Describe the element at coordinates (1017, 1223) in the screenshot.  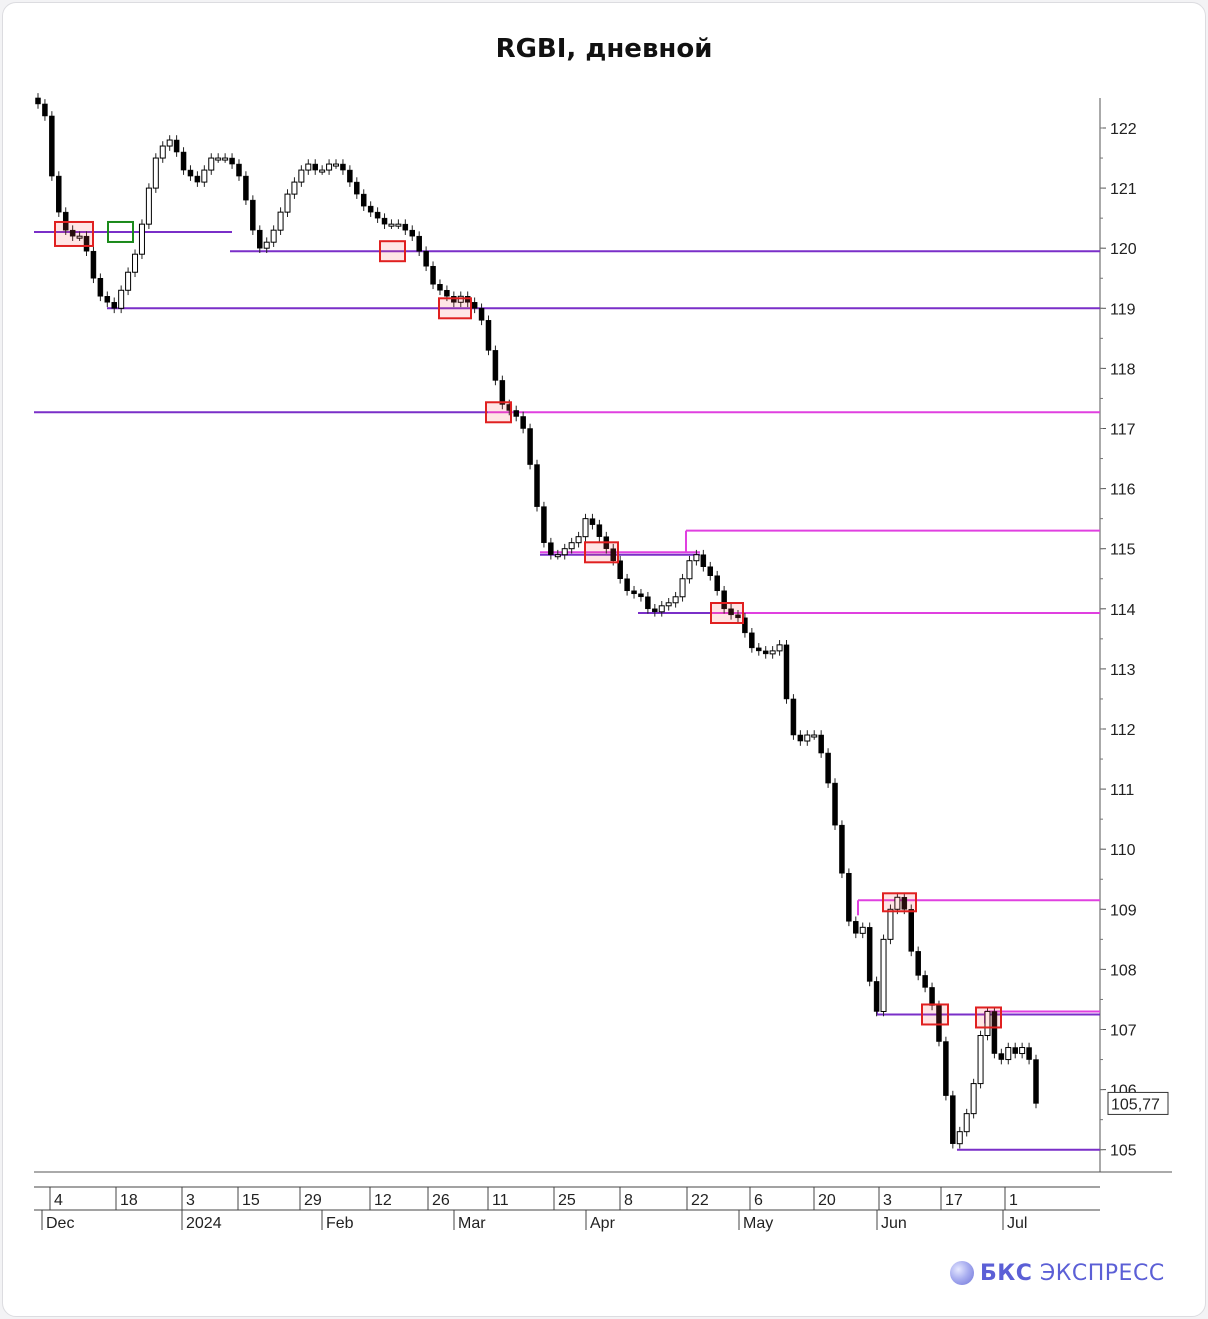
I see `x-month-label: Jul` at that location.